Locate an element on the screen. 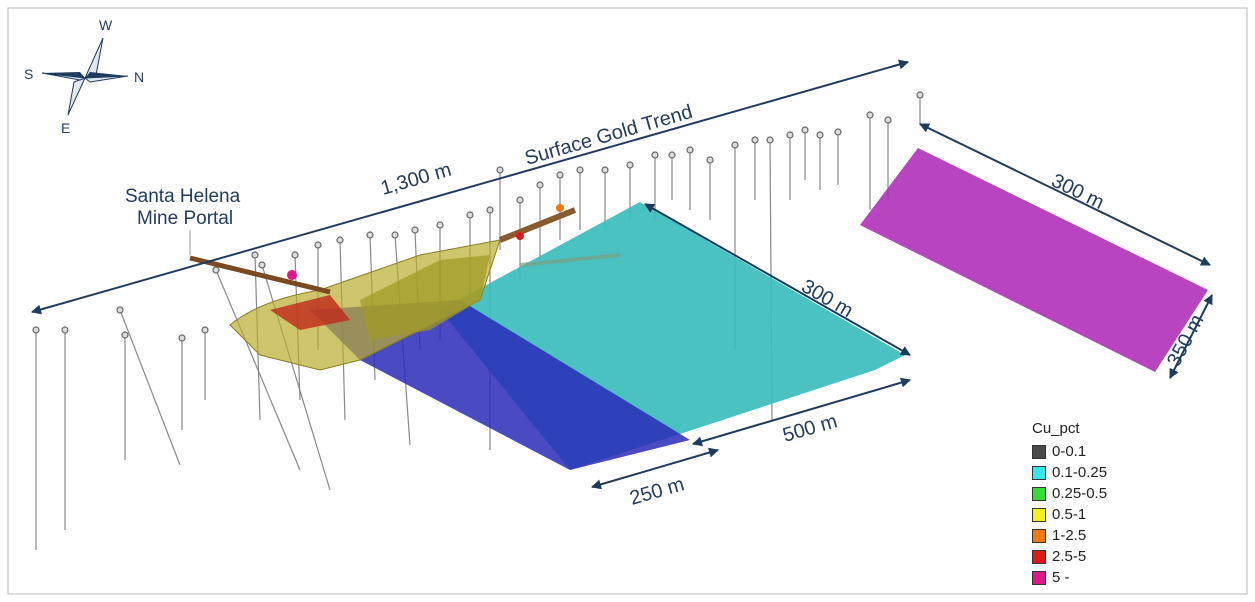 The height and width of the screenshot is (602, 1255). compass-rose: W S N E is located at coordinates (84, 76).